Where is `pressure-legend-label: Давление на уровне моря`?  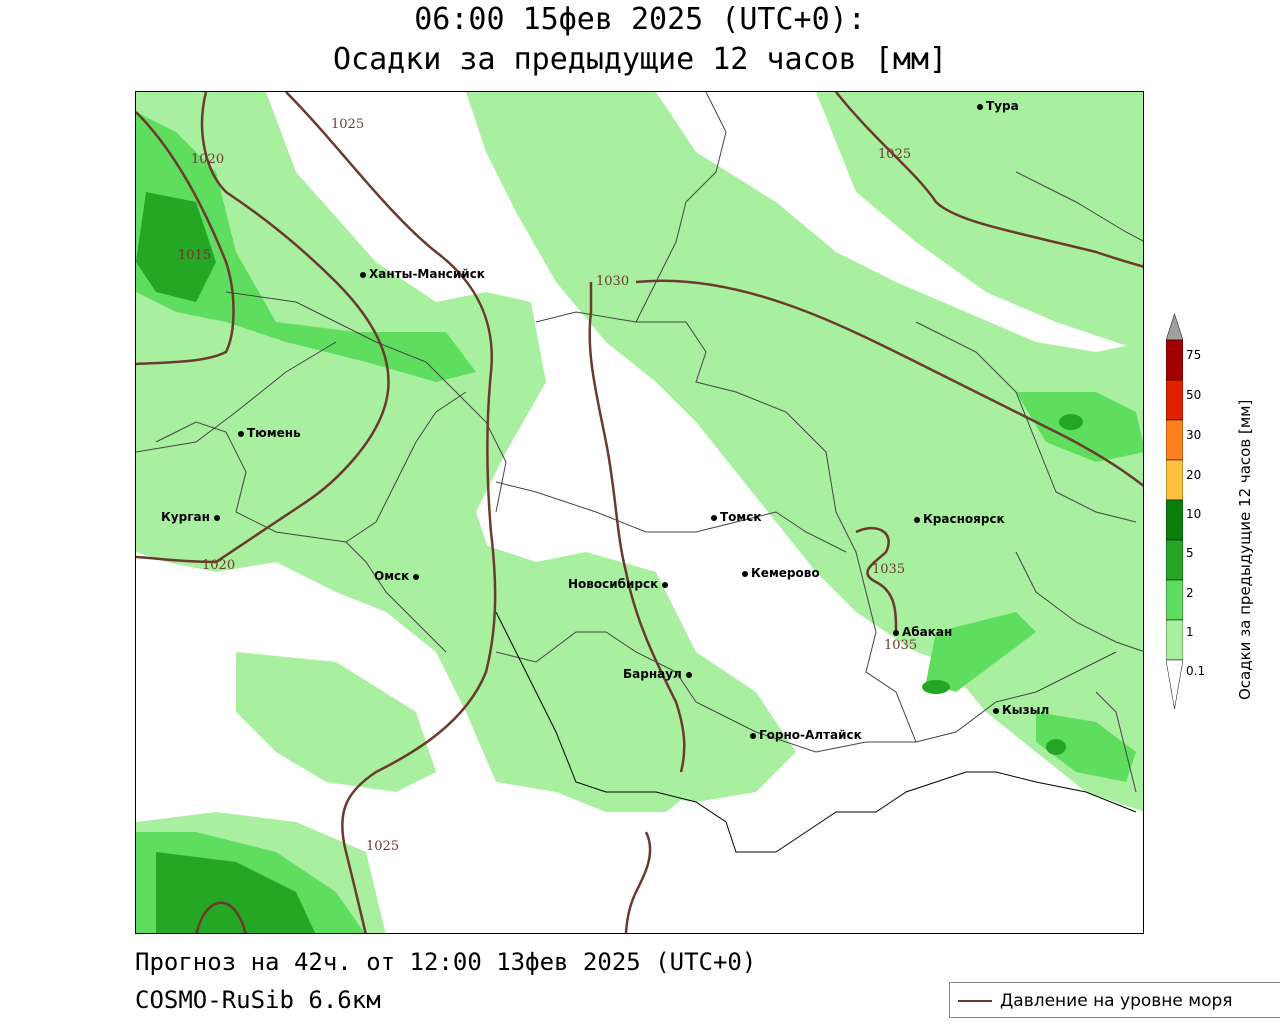 pressure-legend-label: Давление на уровне моря is located at coordinates (1116, 1001).